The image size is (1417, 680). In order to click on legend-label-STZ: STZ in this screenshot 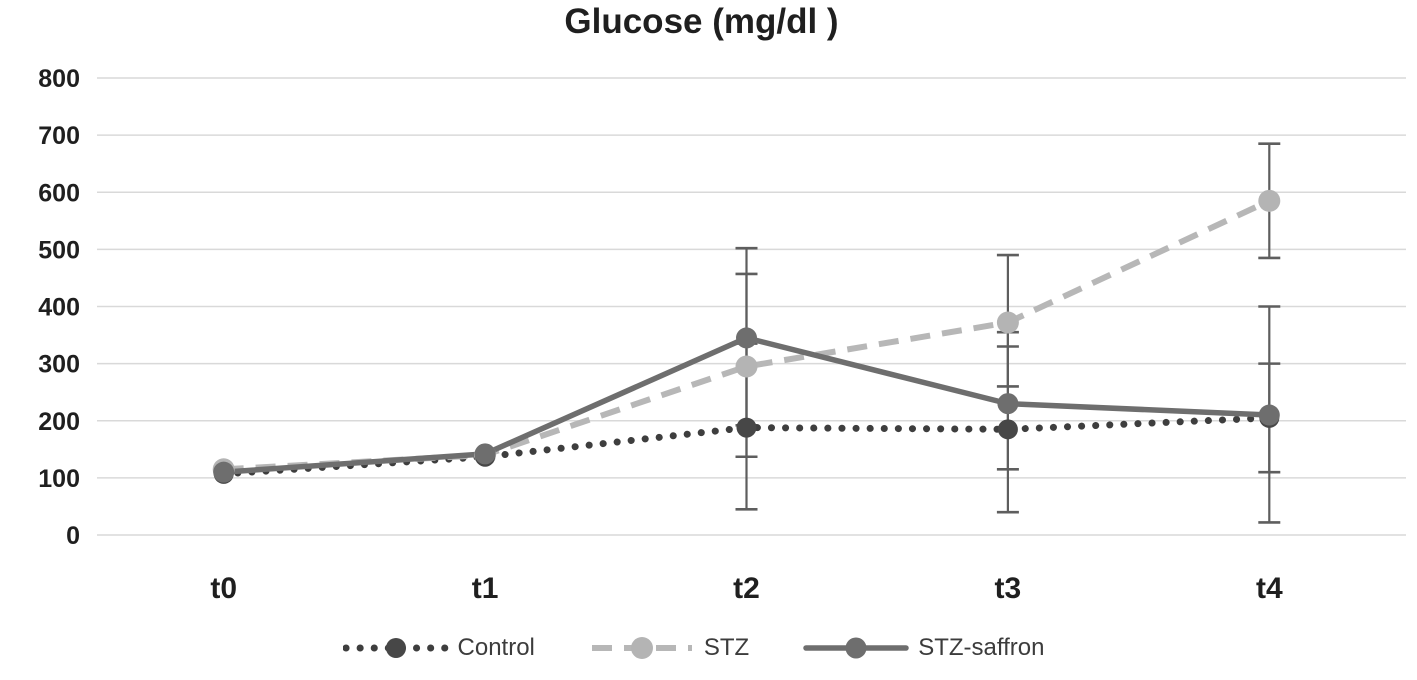, I will do `click(726, 647)`.